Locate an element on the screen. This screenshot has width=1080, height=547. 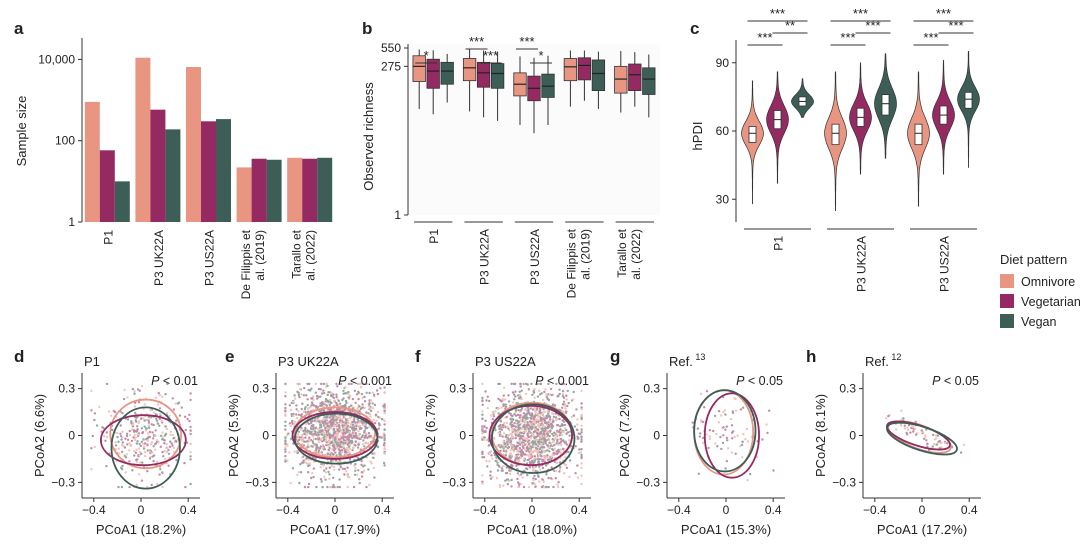
x-tick-label: P3 UK22A is located at coordinates (485, 257).